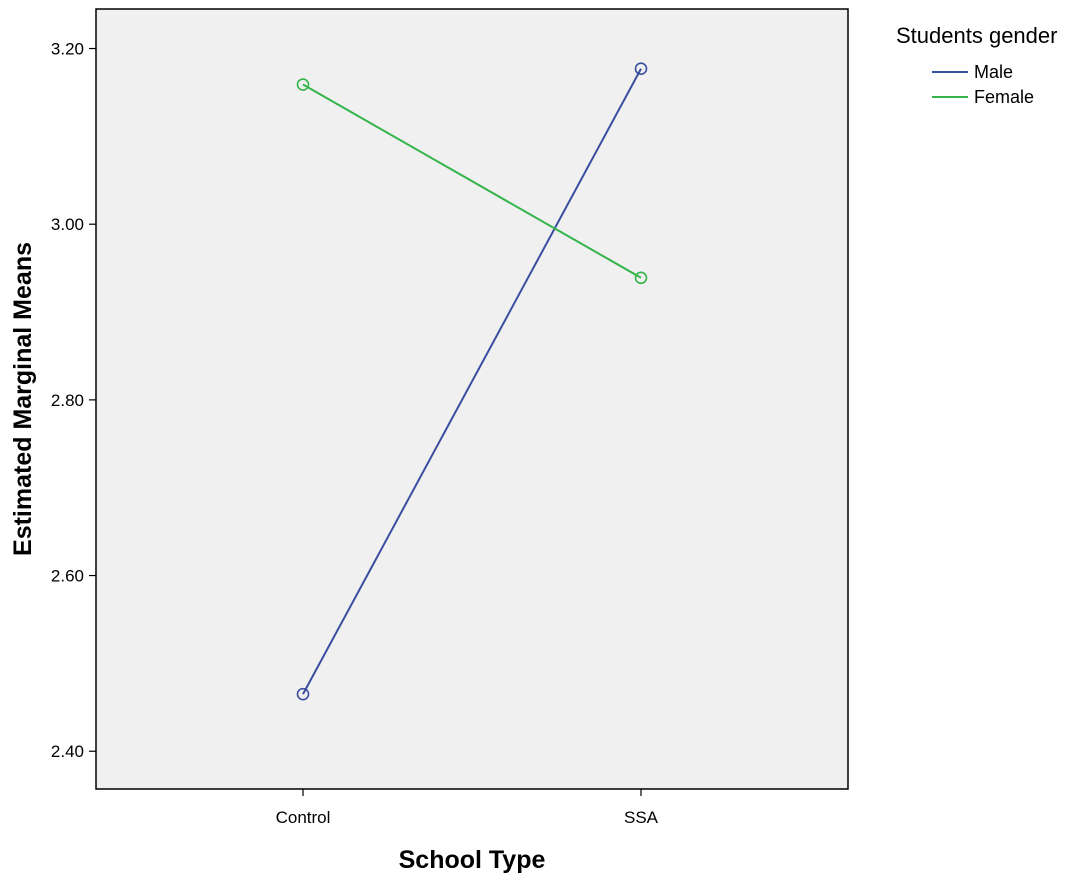 The image size is (1081, 886). Describe the element at coordinates (976, 35) in the screenshot. I see `legend-title: Students gender` at that location.